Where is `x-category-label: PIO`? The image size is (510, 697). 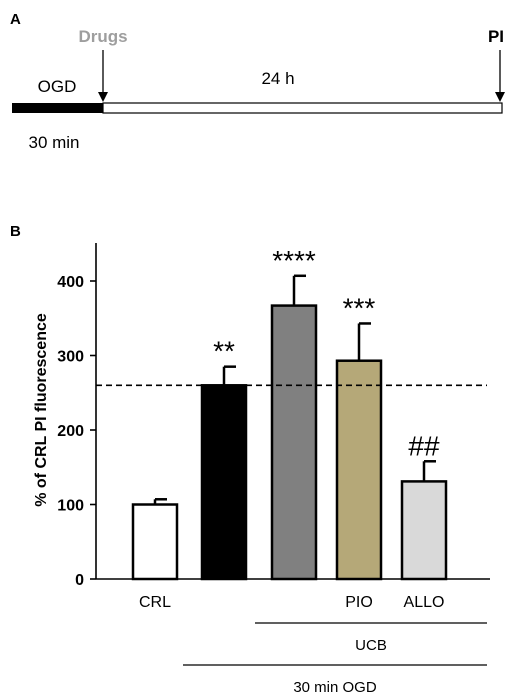
x-category-label: PIO is located at coordinates (359, 602).